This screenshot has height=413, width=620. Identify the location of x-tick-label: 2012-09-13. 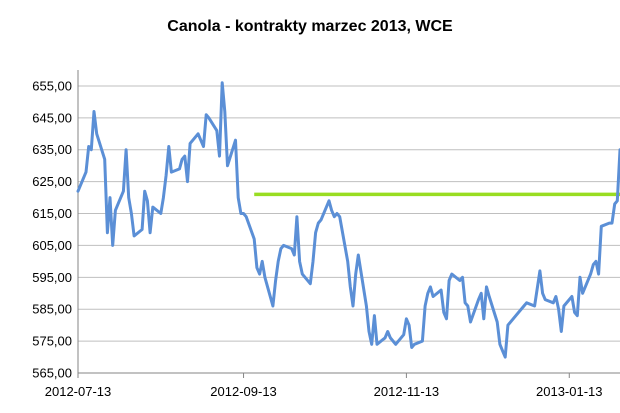
(243, 391).